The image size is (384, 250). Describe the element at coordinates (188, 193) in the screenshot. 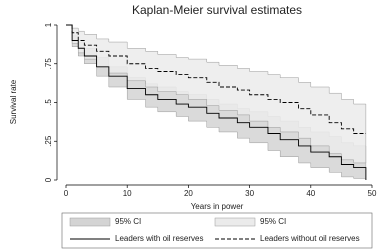

I see `x-tick-label: 20` at that location.